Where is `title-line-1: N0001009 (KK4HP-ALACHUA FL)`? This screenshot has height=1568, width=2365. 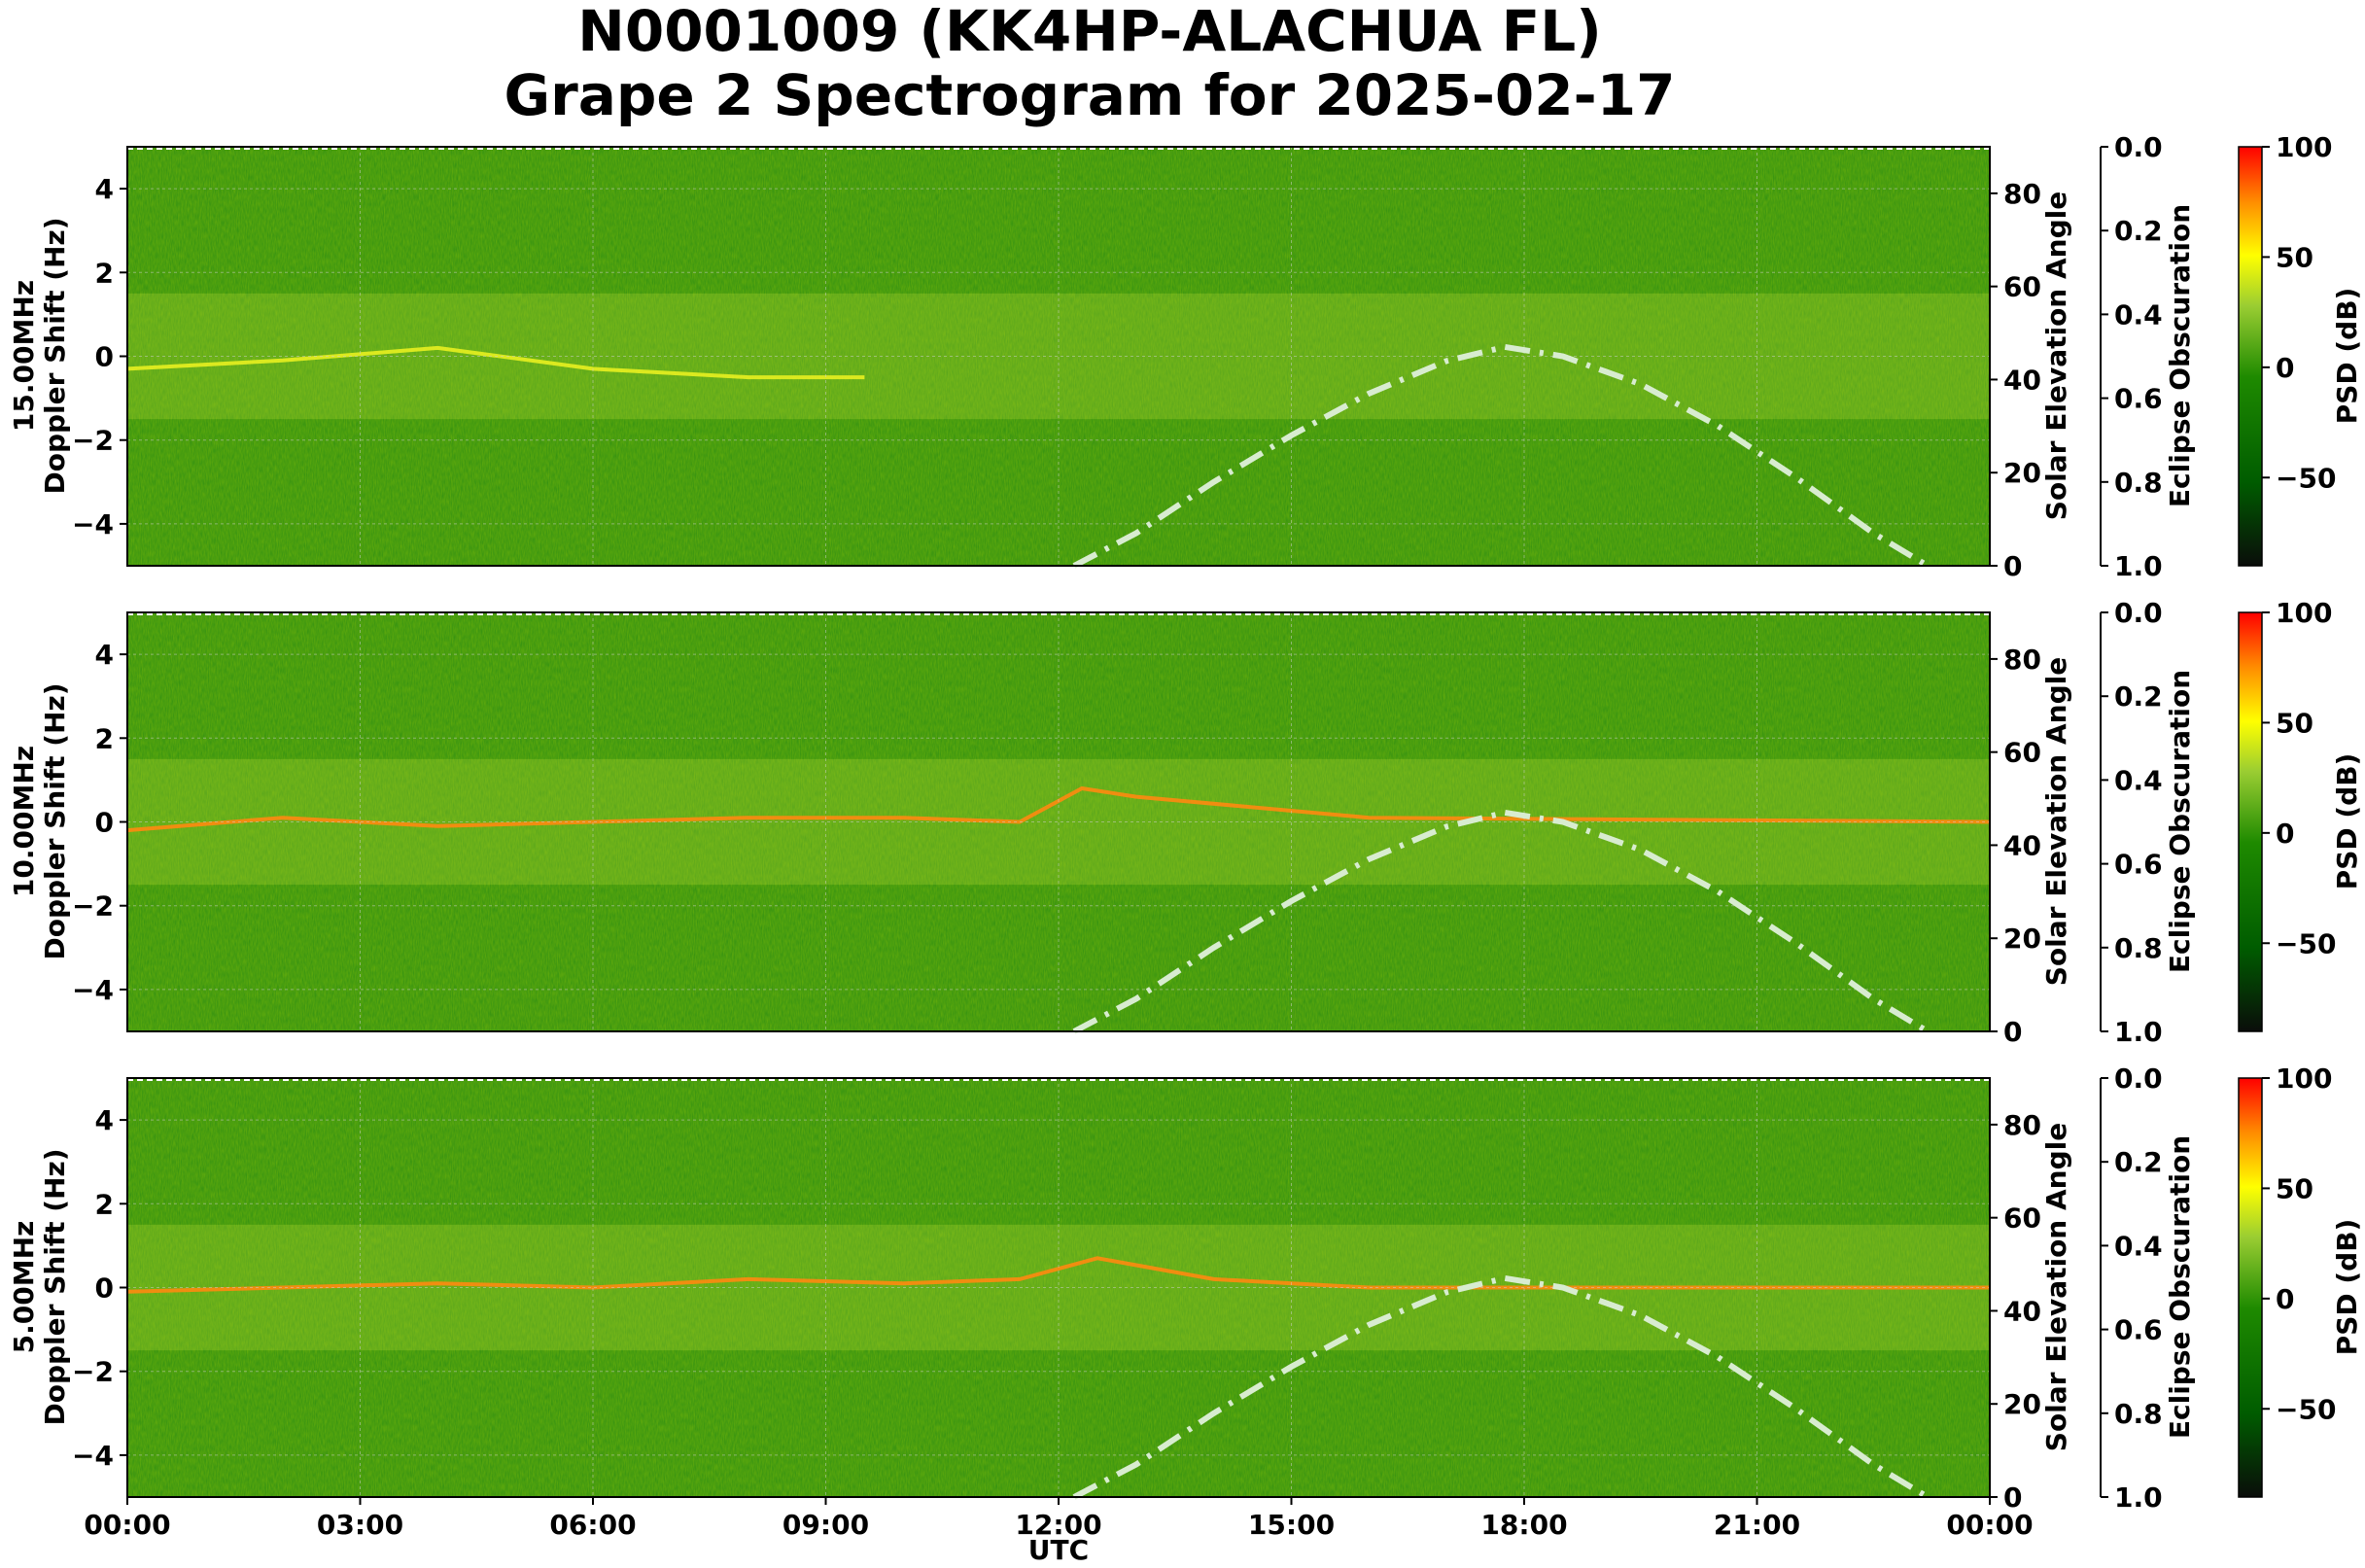 title-line-1: N0001009 (KK4HP-ALACHUA FL) is located at coordinates (1089, 32).